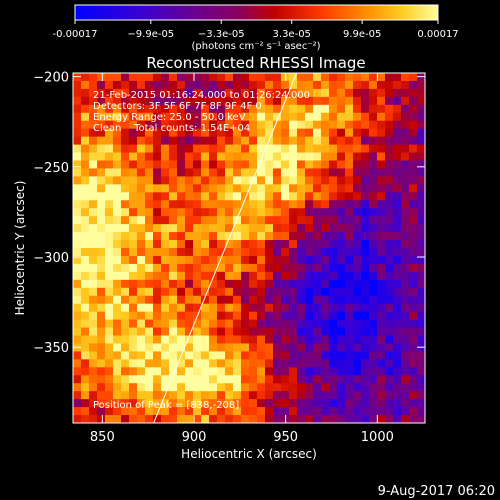 The width and height of the screenshot is (500, 500). I want to click on chart-title: Reconstructed RHESSI Image, so click(255, 63).